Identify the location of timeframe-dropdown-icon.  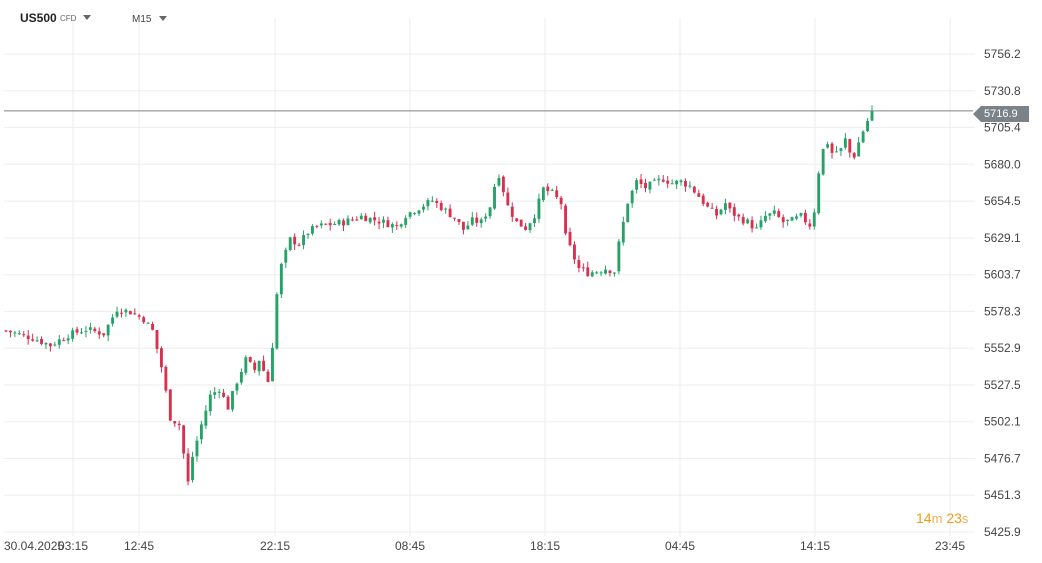
(163, 18).